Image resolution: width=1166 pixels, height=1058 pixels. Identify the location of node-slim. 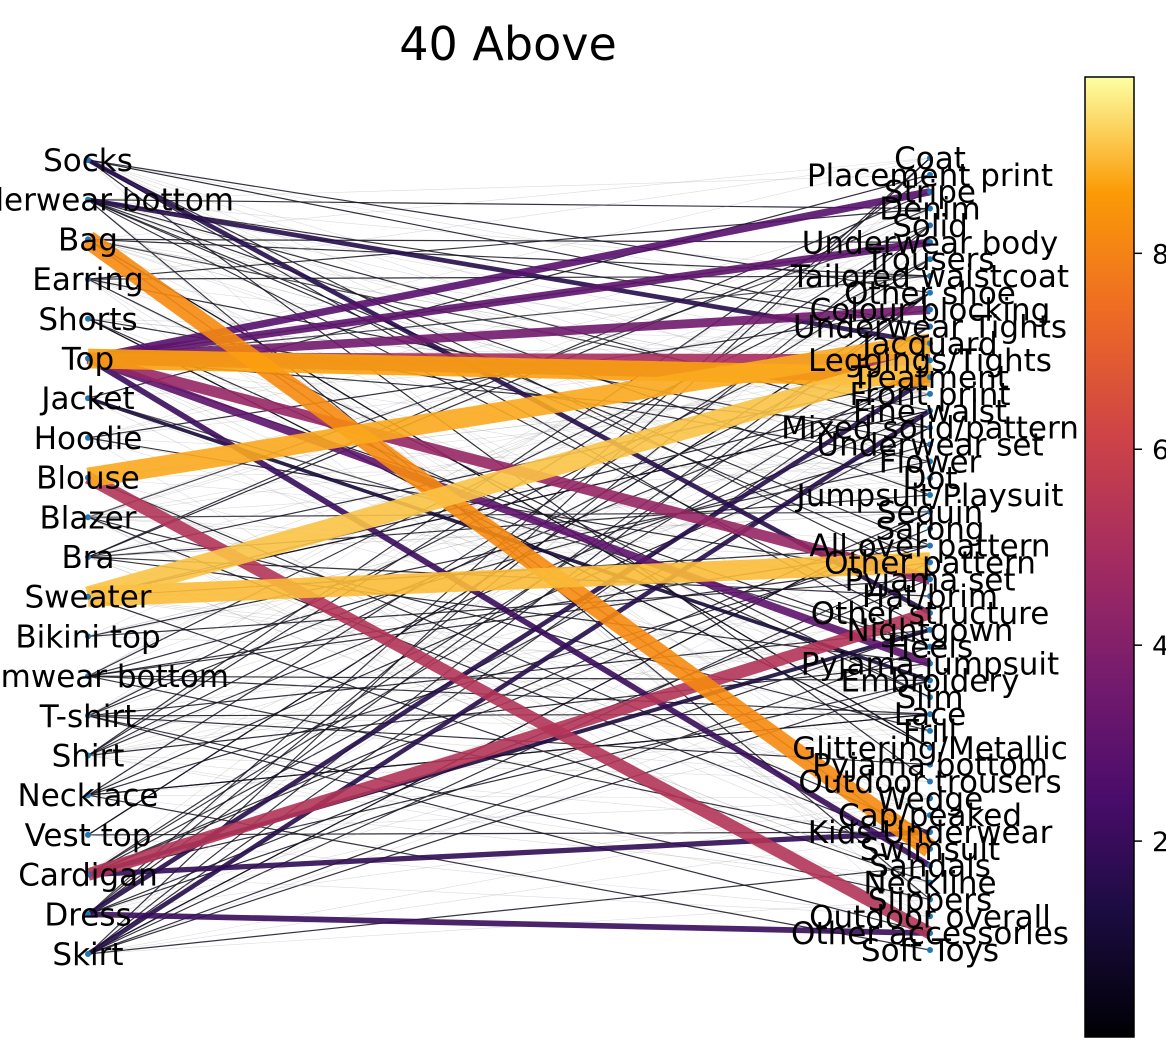
(930, 697).